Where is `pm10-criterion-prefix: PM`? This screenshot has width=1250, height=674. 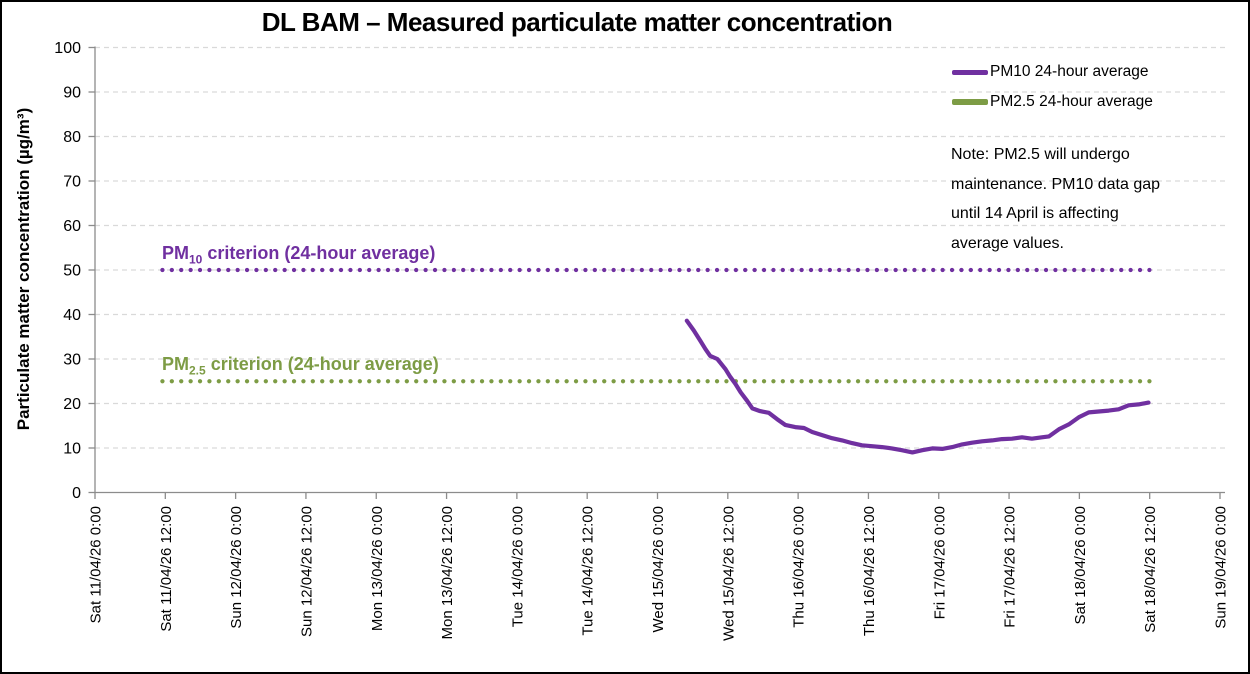
pm10-criterion-prefix: PM is located at coordinates (175, 253).